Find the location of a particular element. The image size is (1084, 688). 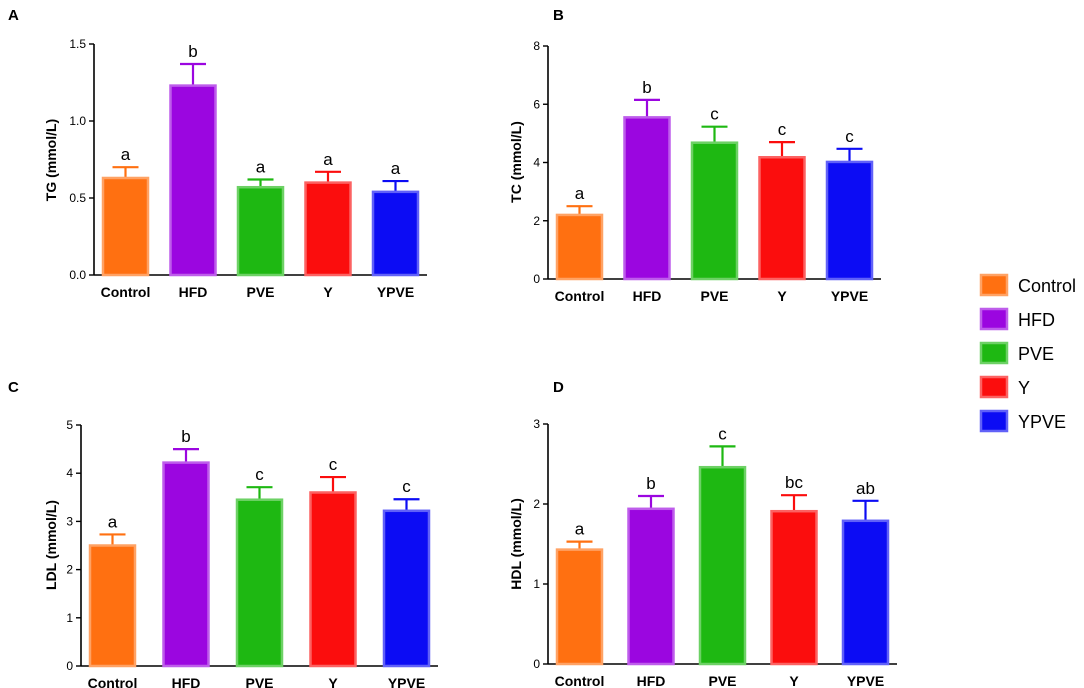

y-tick-label: 1.5 is located at coordinates (77, 44).